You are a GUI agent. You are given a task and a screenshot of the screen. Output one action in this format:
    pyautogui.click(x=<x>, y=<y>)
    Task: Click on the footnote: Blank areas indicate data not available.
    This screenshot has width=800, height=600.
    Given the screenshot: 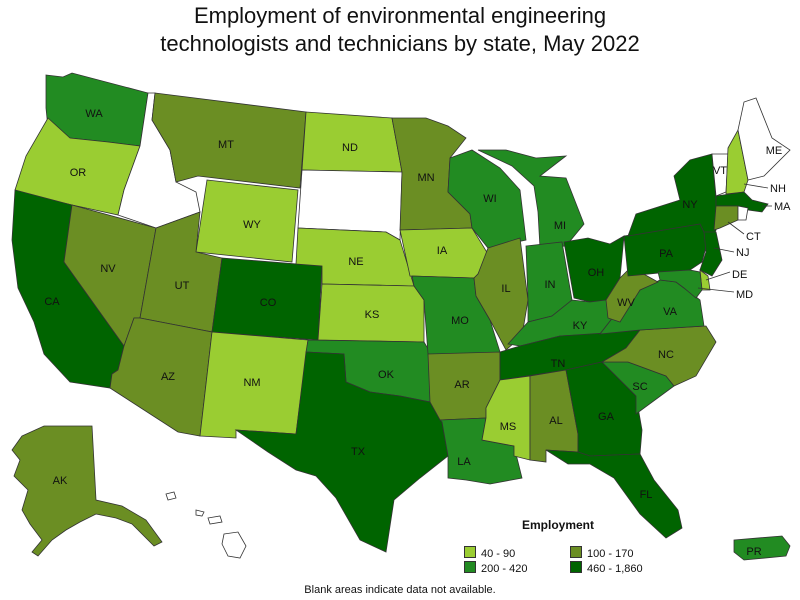 What is the action you would take?
    pyautogui.click(x=400, y=590)
    